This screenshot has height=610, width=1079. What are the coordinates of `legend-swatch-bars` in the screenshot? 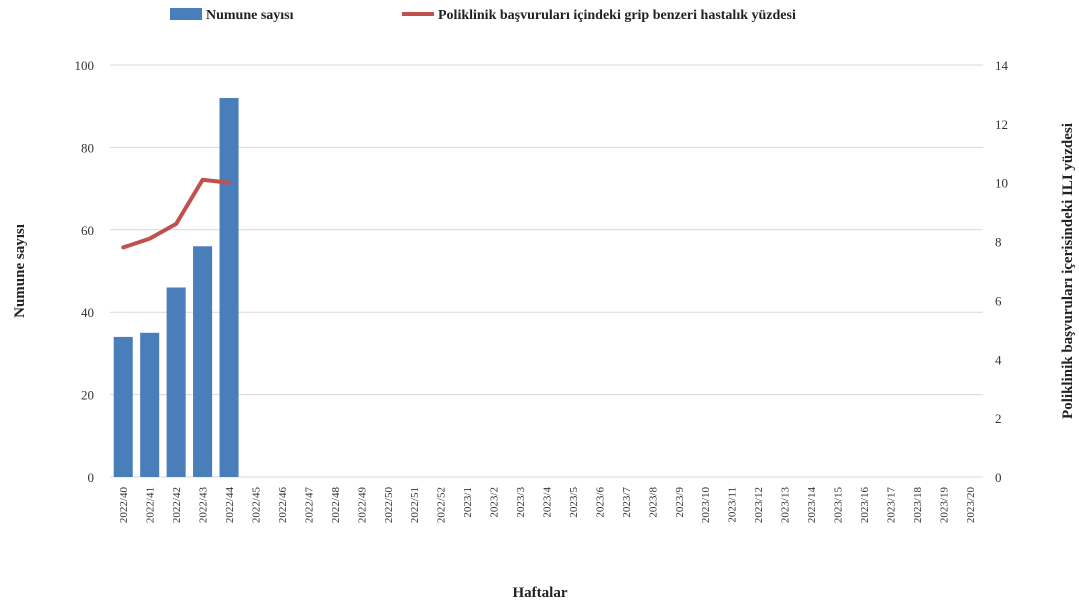 It's located at (186, 14).